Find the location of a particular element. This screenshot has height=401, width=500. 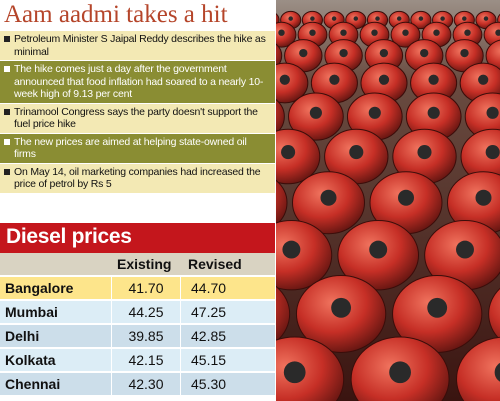

city-cell: Bangalore is located at coordinates (55, 288).